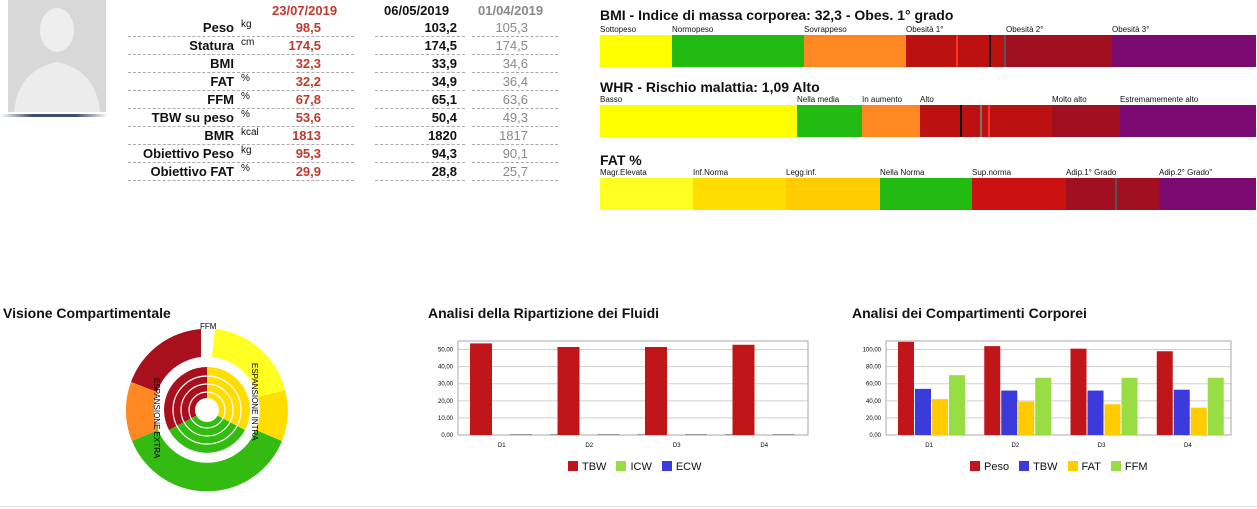  What do you see at coordinates (997, 467) in the screenshot?
I see `legend-label: Peso` at bounding box center [997, 467].